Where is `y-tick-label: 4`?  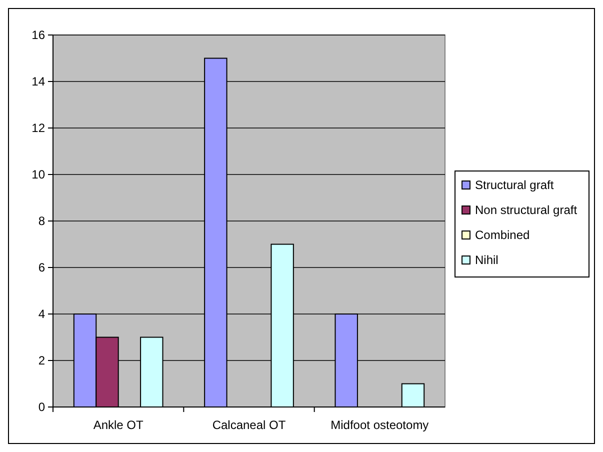 y-tick-label: 4 is located at coordinates (42, 314).